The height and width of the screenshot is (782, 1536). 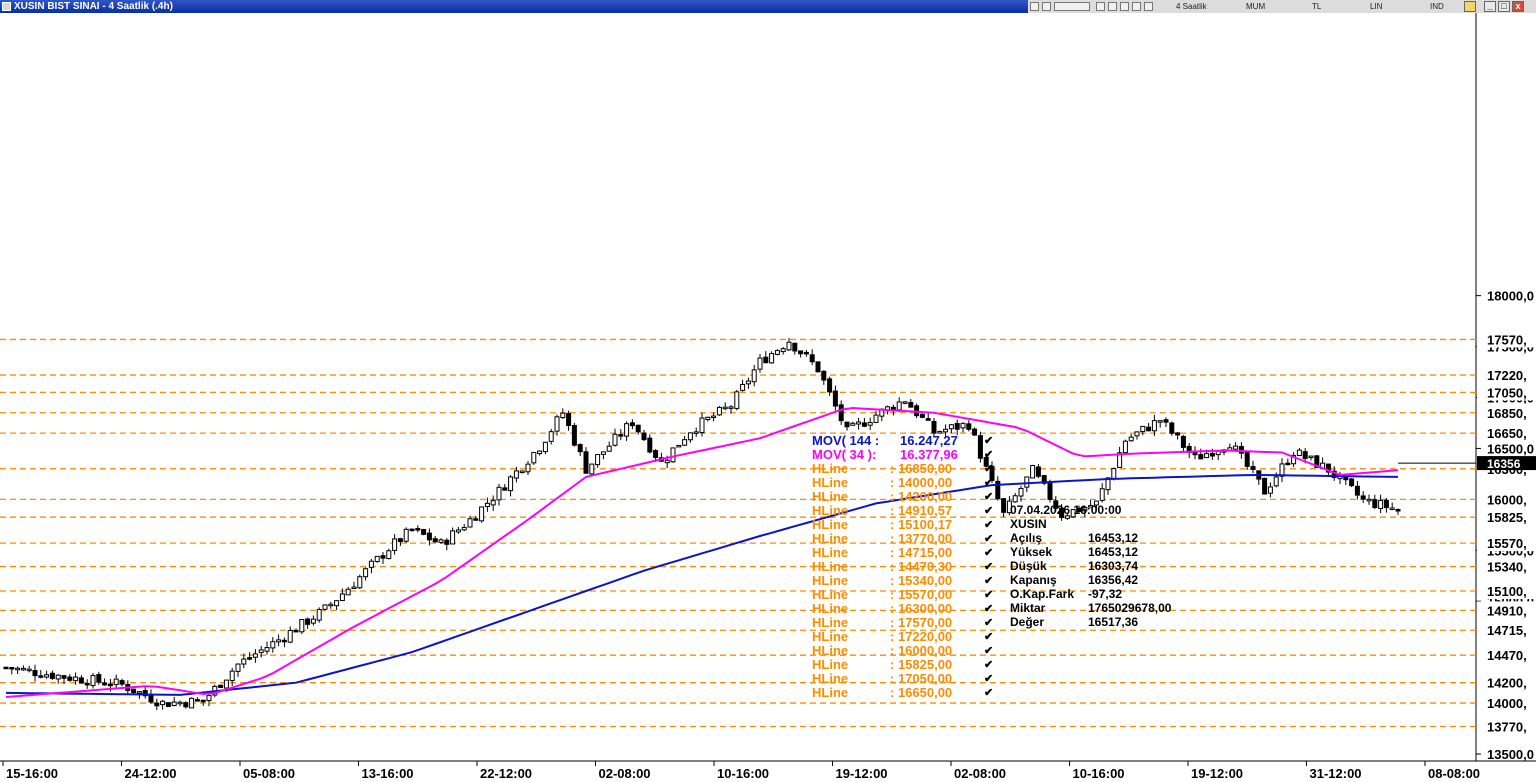 I want to click on scale-select: LIN, so click(x=1376, y=6).